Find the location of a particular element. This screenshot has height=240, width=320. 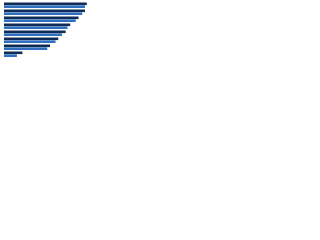

chart is located at coordinates (45, 29).